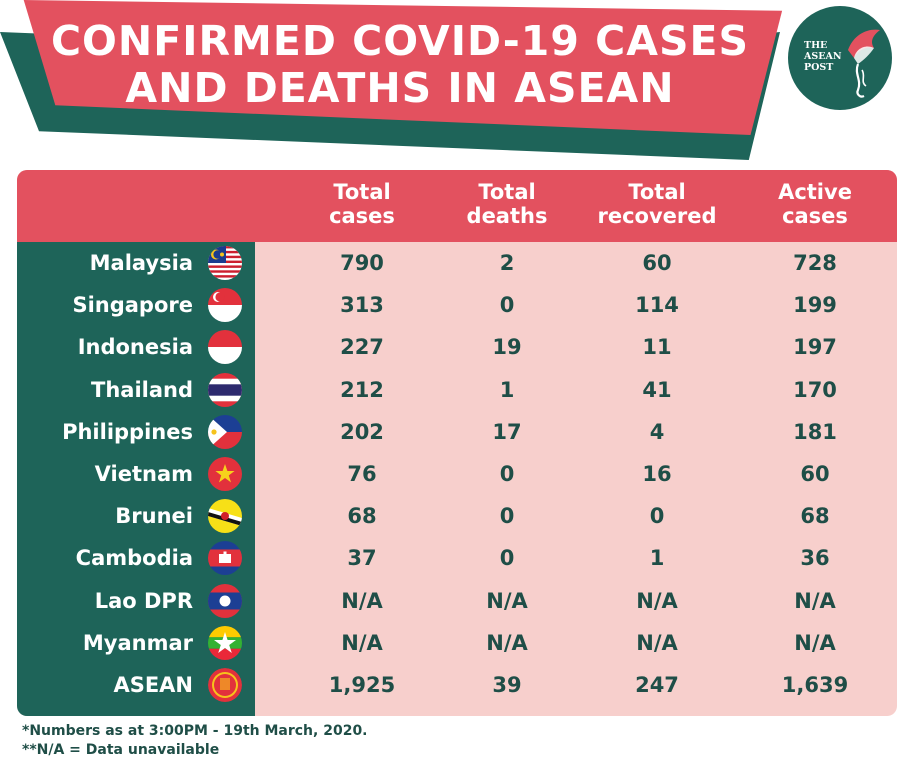 This screenshot has height=767, width=900. Describe the element at coordinates (143, 474) in the screenshot. I see `country-name: Vietnam` at that location.